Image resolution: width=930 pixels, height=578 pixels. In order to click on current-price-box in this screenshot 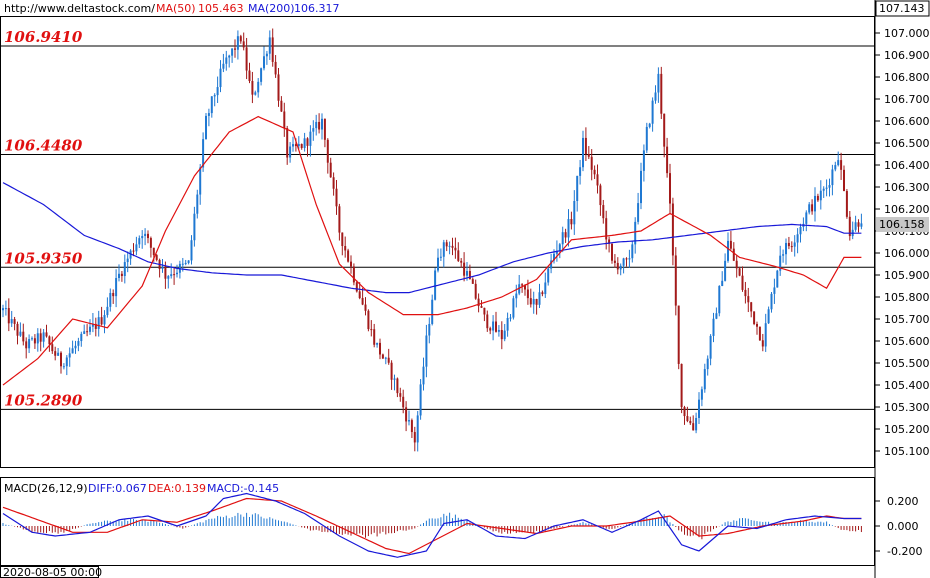, I will do `click(902, 224)`.